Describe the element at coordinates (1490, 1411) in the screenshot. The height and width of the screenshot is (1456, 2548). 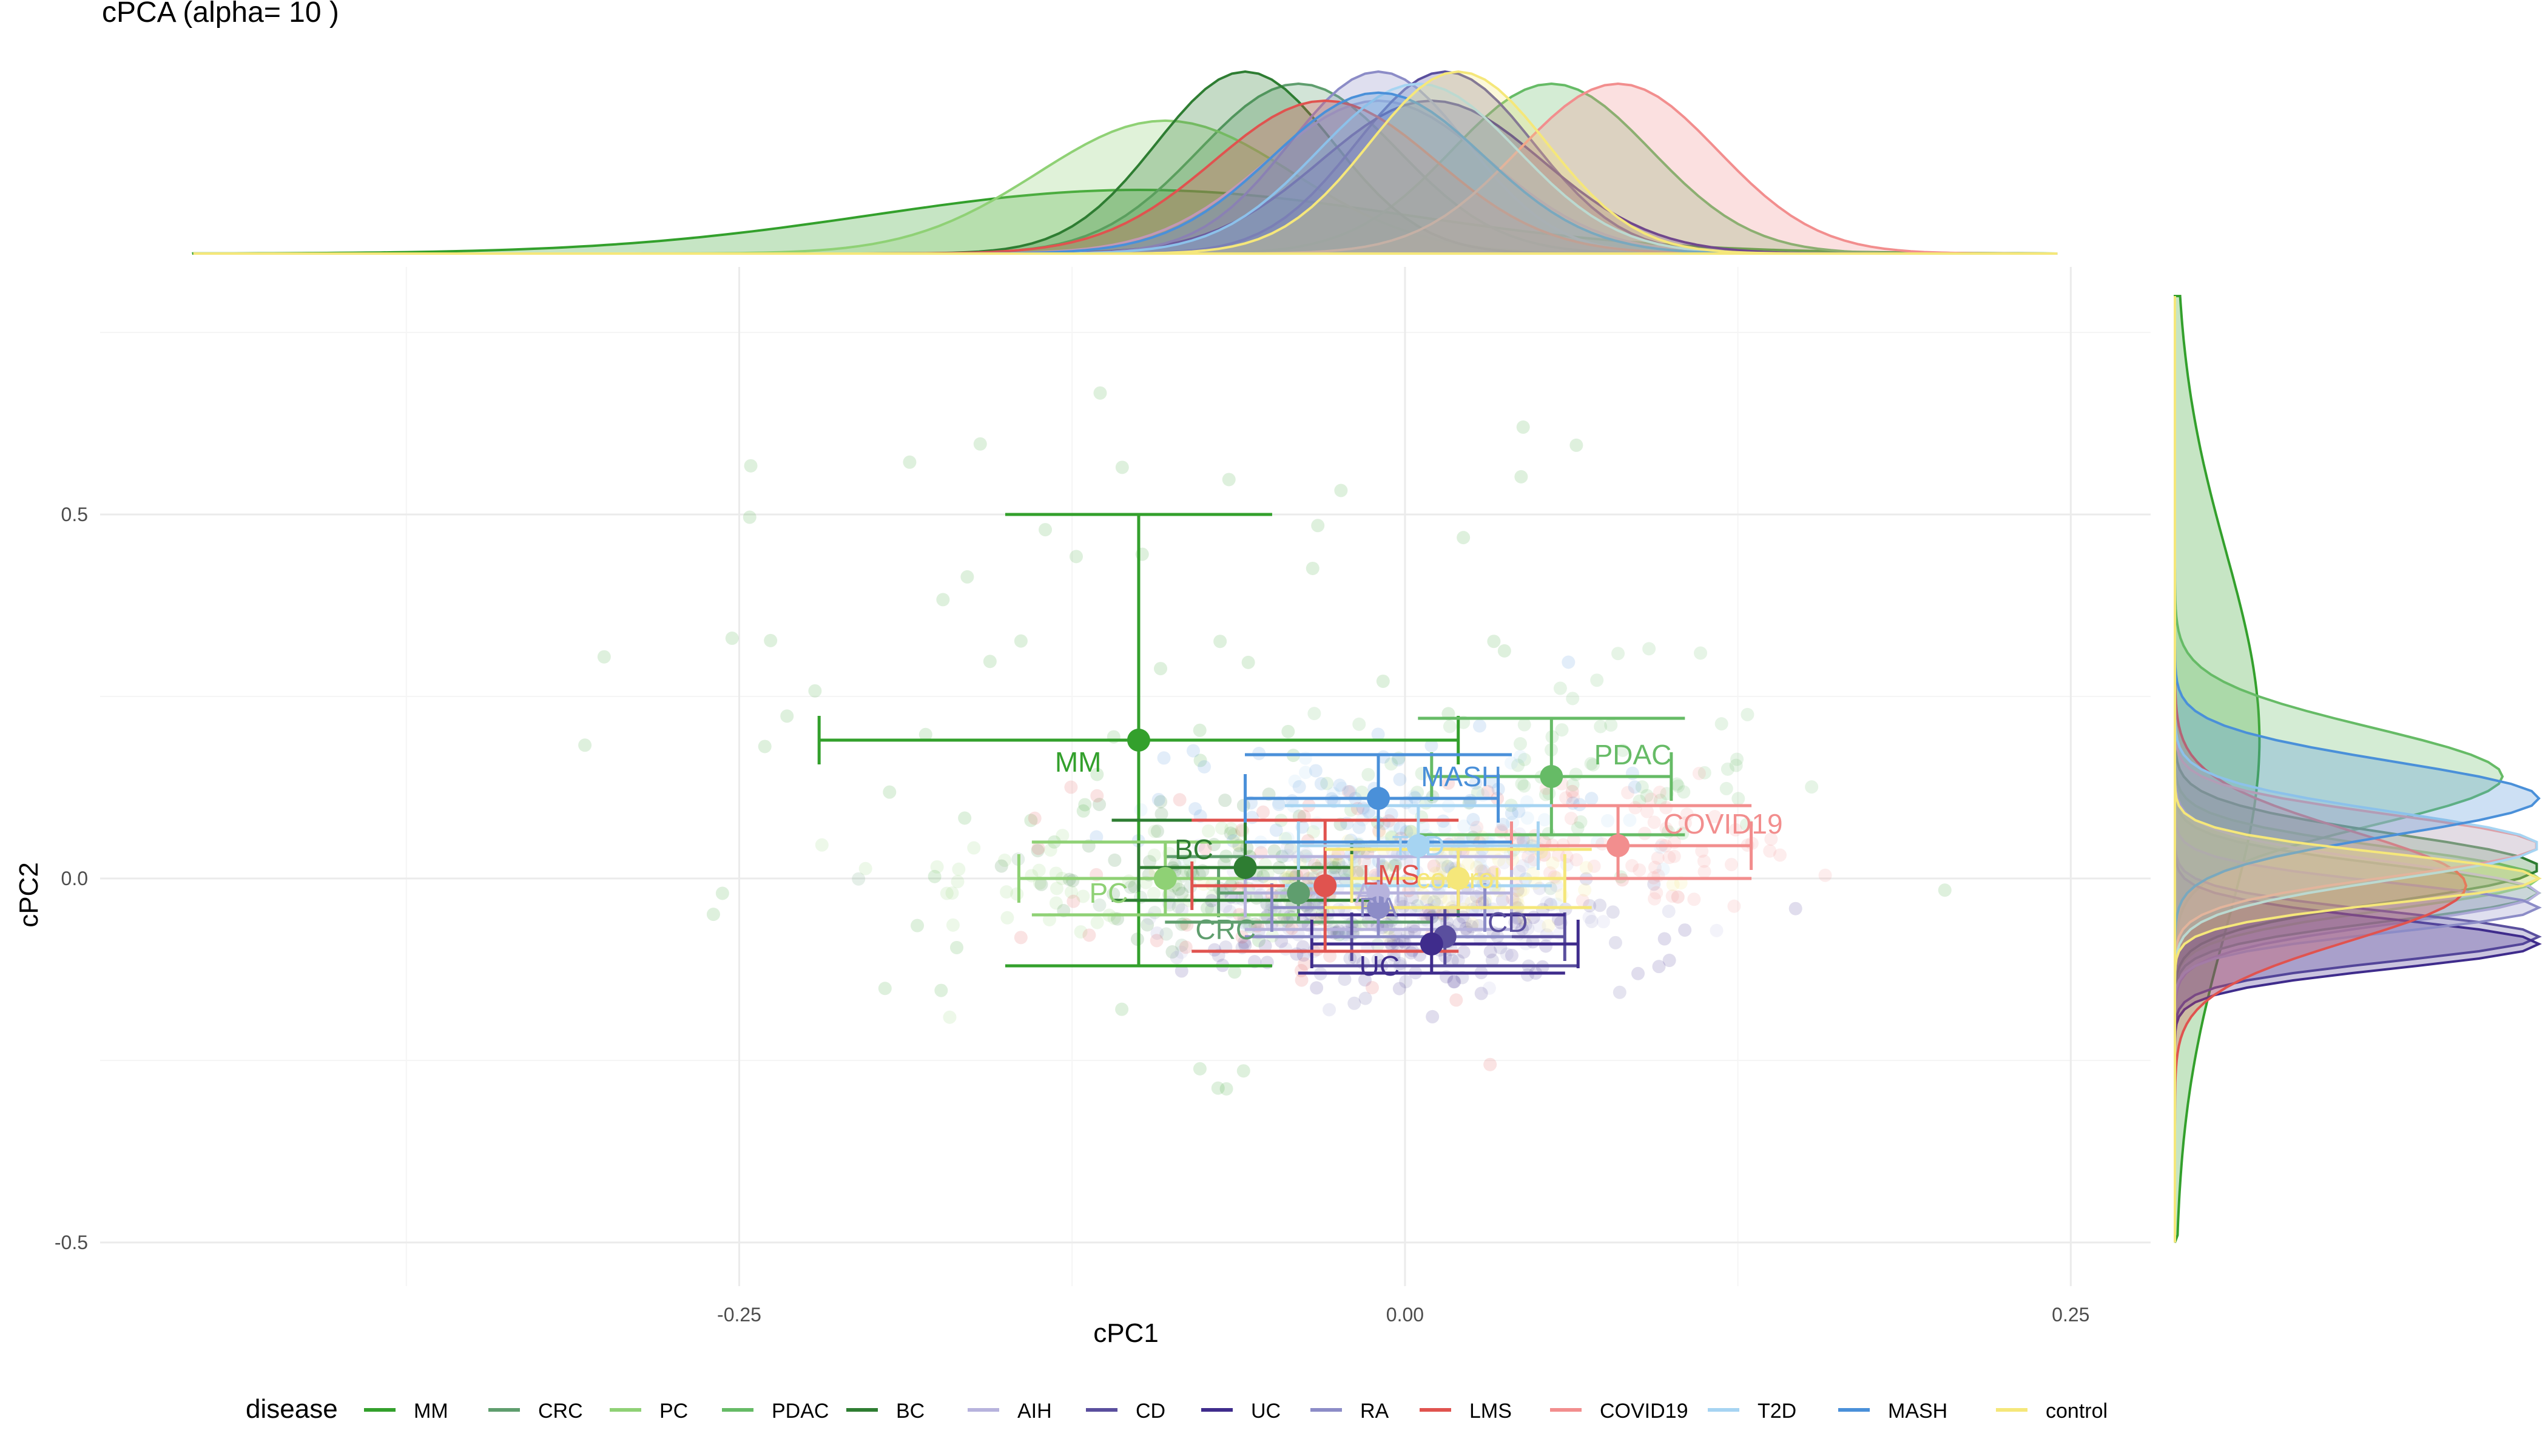
I see `legend-label: LMS` at that location.